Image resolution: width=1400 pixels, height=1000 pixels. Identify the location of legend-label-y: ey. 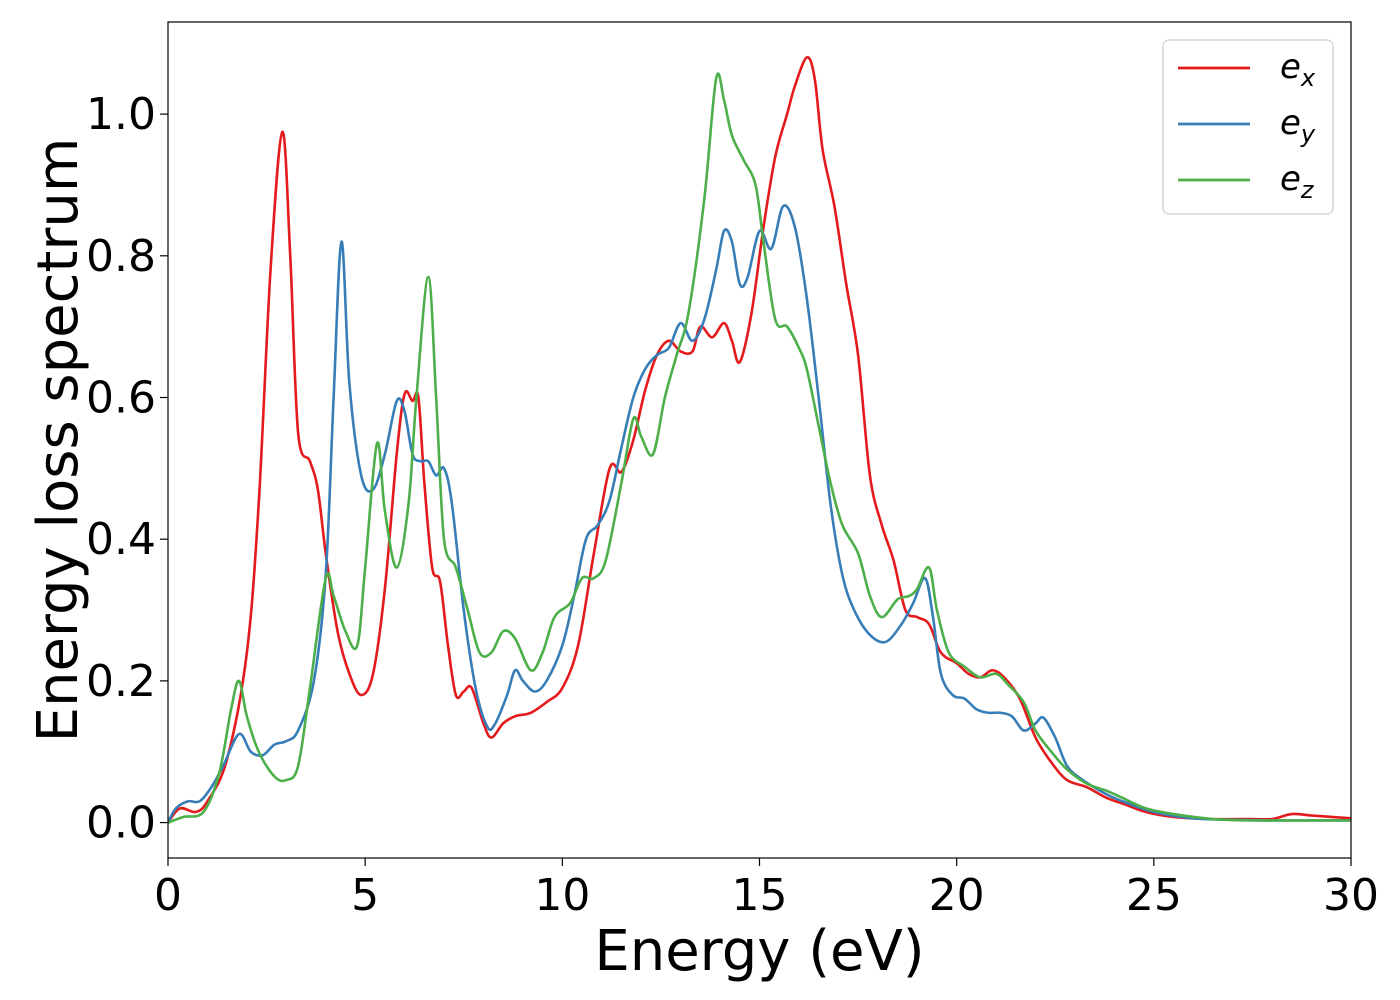
(1298, 125).